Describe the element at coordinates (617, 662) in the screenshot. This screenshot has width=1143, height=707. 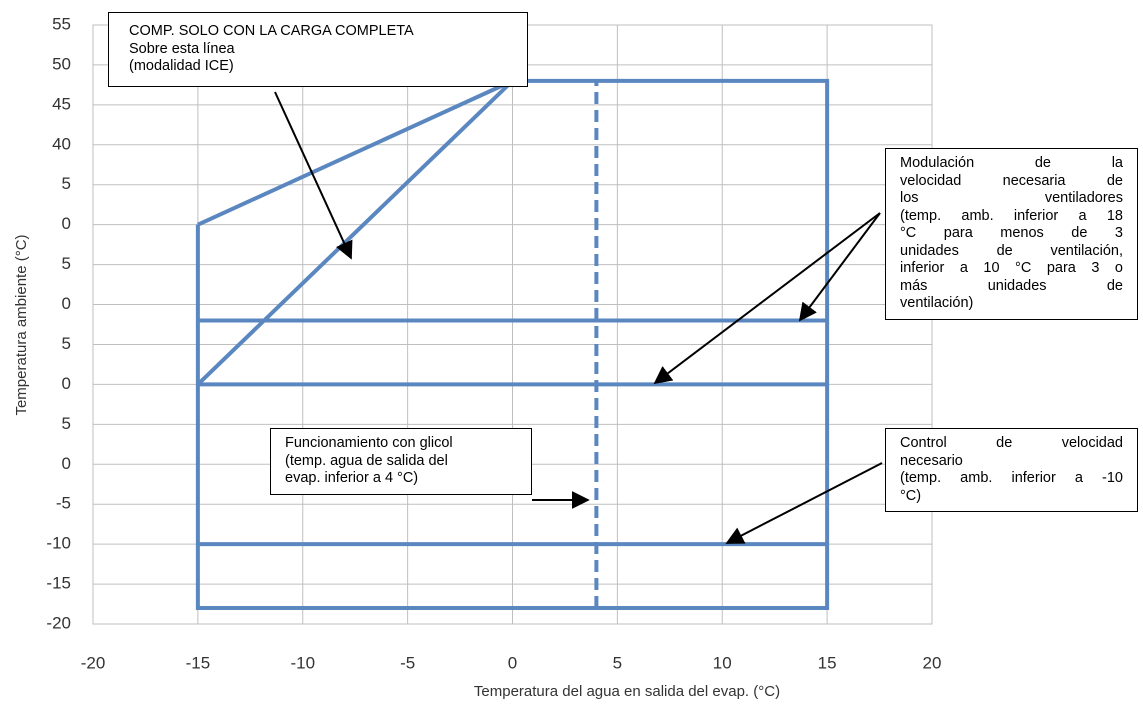
I see `x-tick-label: 5` at that location.